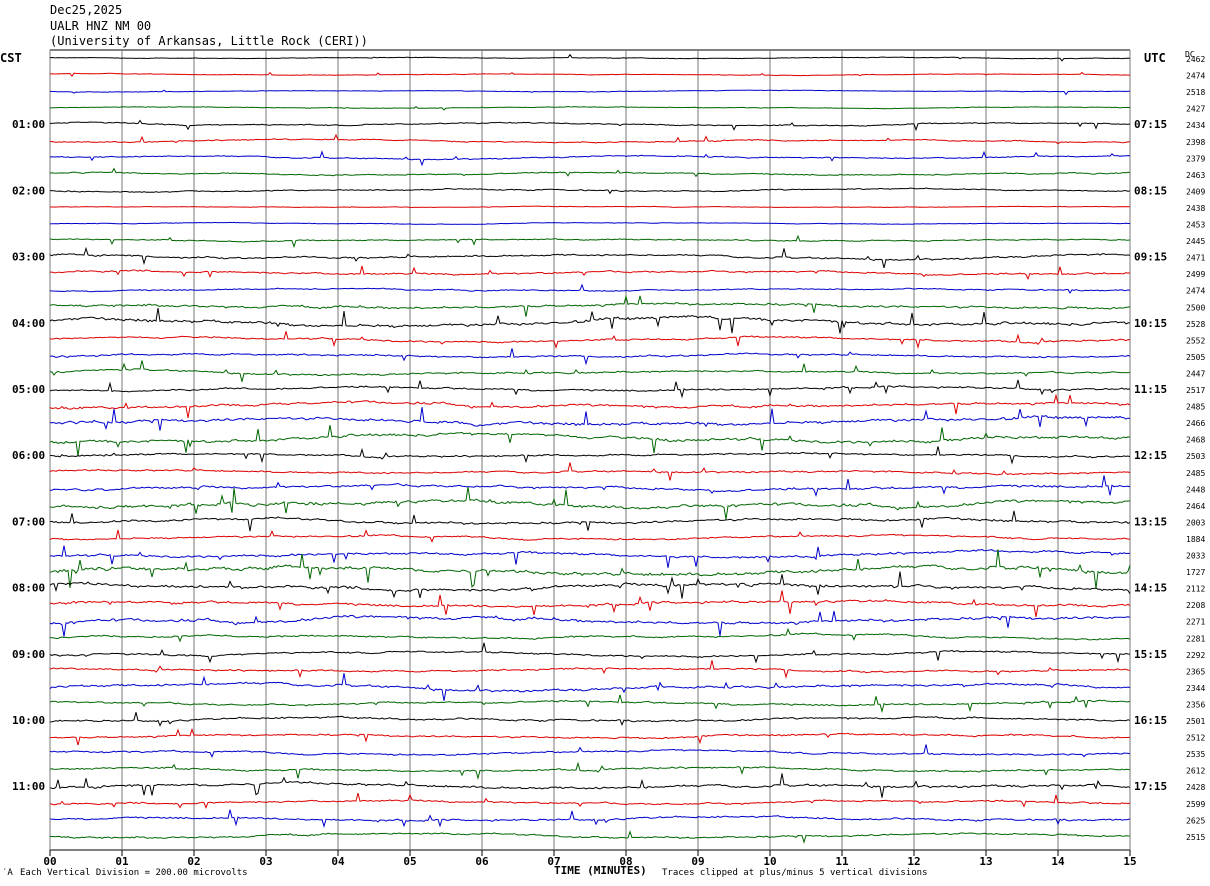 The height and width of the screenshot is (886, 1210). Describe the element at coordinates (1195, 158) in the screenshot. I see `dc-value: 2379` at that location.